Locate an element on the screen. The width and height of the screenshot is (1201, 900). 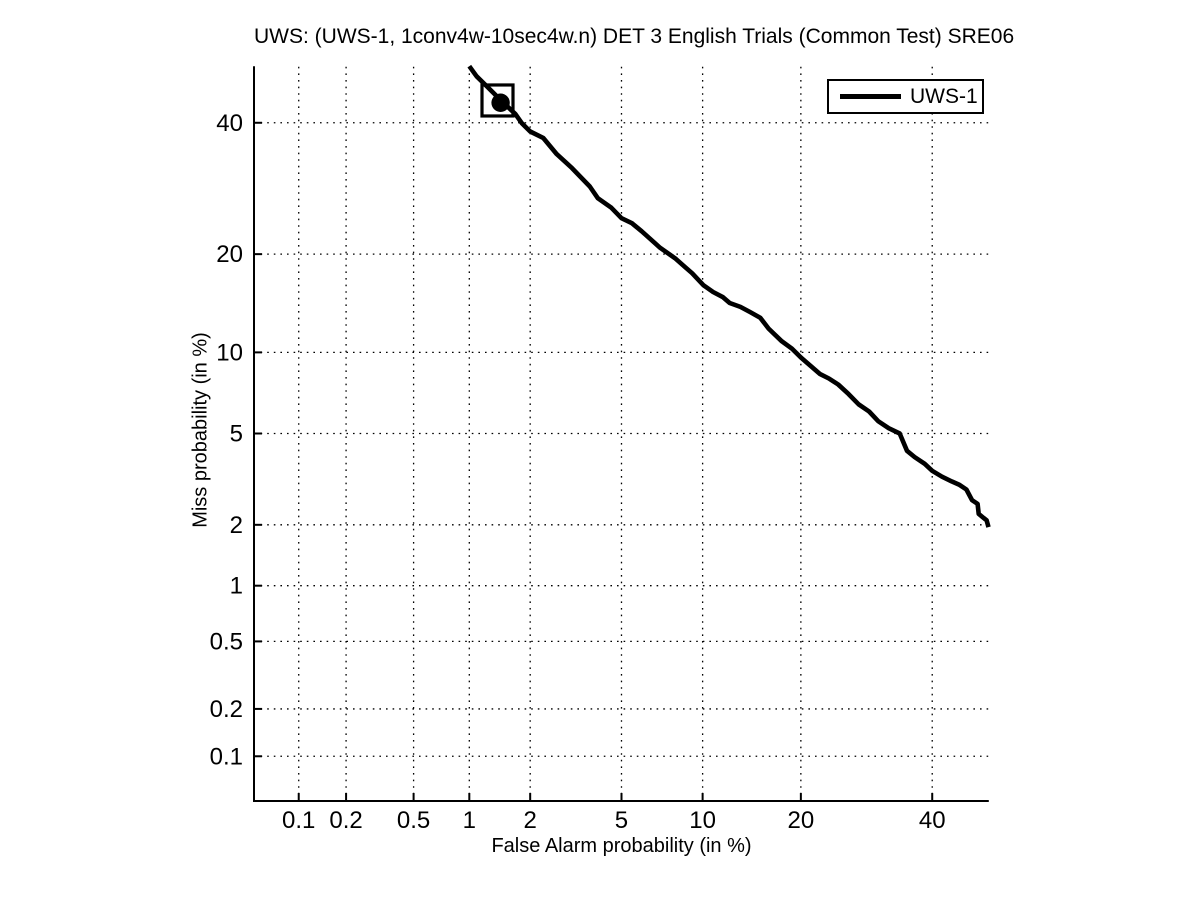
x-tick-label: 0.5 is located at coordinates (413, 820).